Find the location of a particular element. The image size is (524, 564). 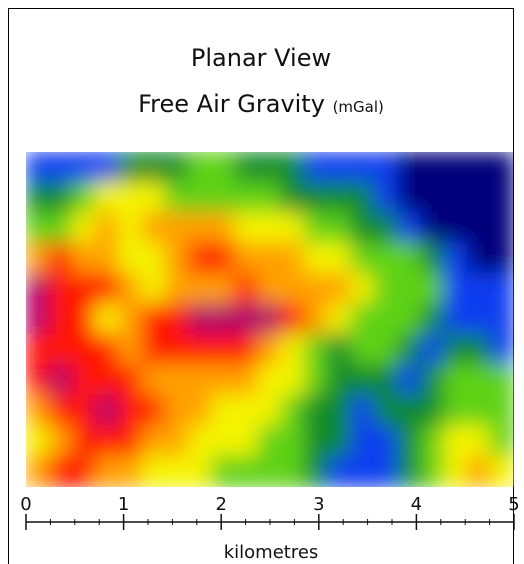

subtitle-text: Free Air Gravity is located at coordinates (231, 104).